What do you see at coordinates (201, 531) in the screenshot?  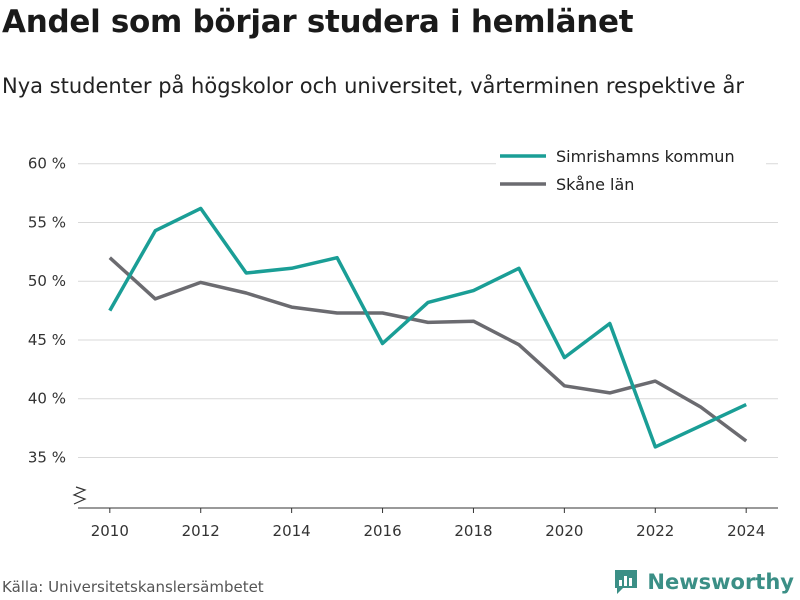 I see `x-tick-label: 2012` at bounding box center [201, 531].